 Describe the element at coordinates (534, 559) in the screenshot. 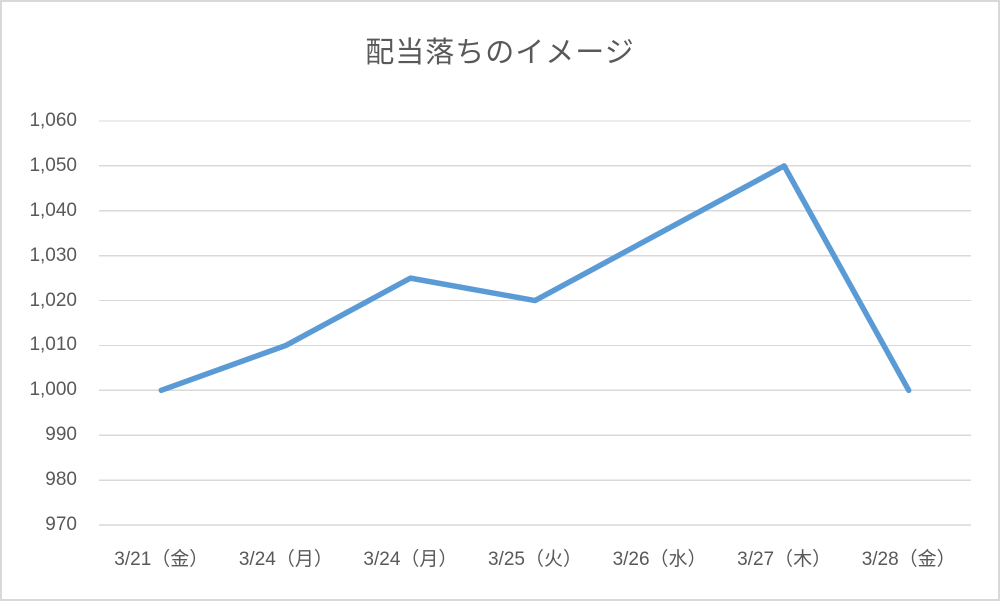

I see `x-axis-label: 3/25（火）` at that location.